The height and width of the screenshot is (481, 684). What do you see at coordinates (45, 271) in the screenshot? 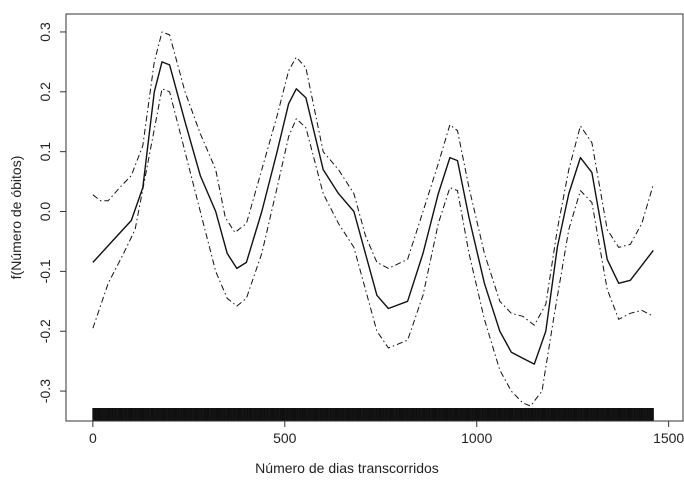
I see `y-tick-label: -0.1` at bounding box center [45, 271].